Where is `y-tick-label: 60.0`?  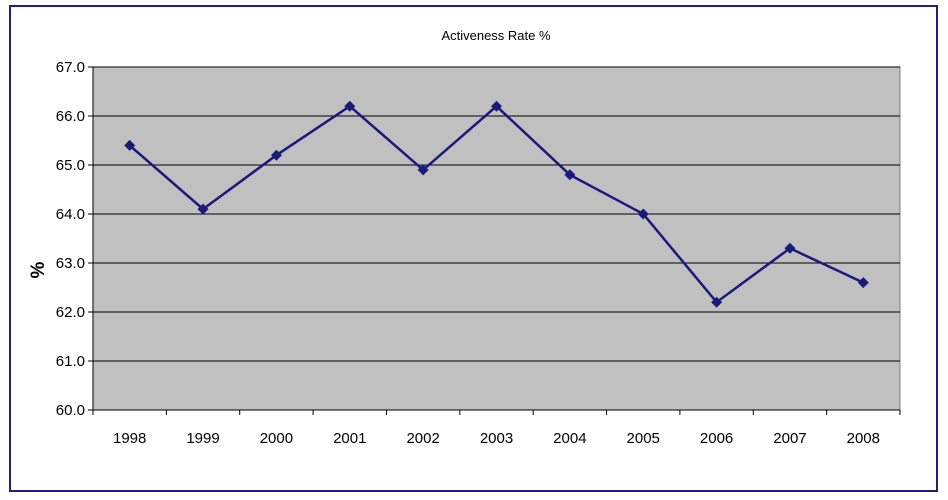 y-tick-label: 60.0 is located at coordinates (70, 410).